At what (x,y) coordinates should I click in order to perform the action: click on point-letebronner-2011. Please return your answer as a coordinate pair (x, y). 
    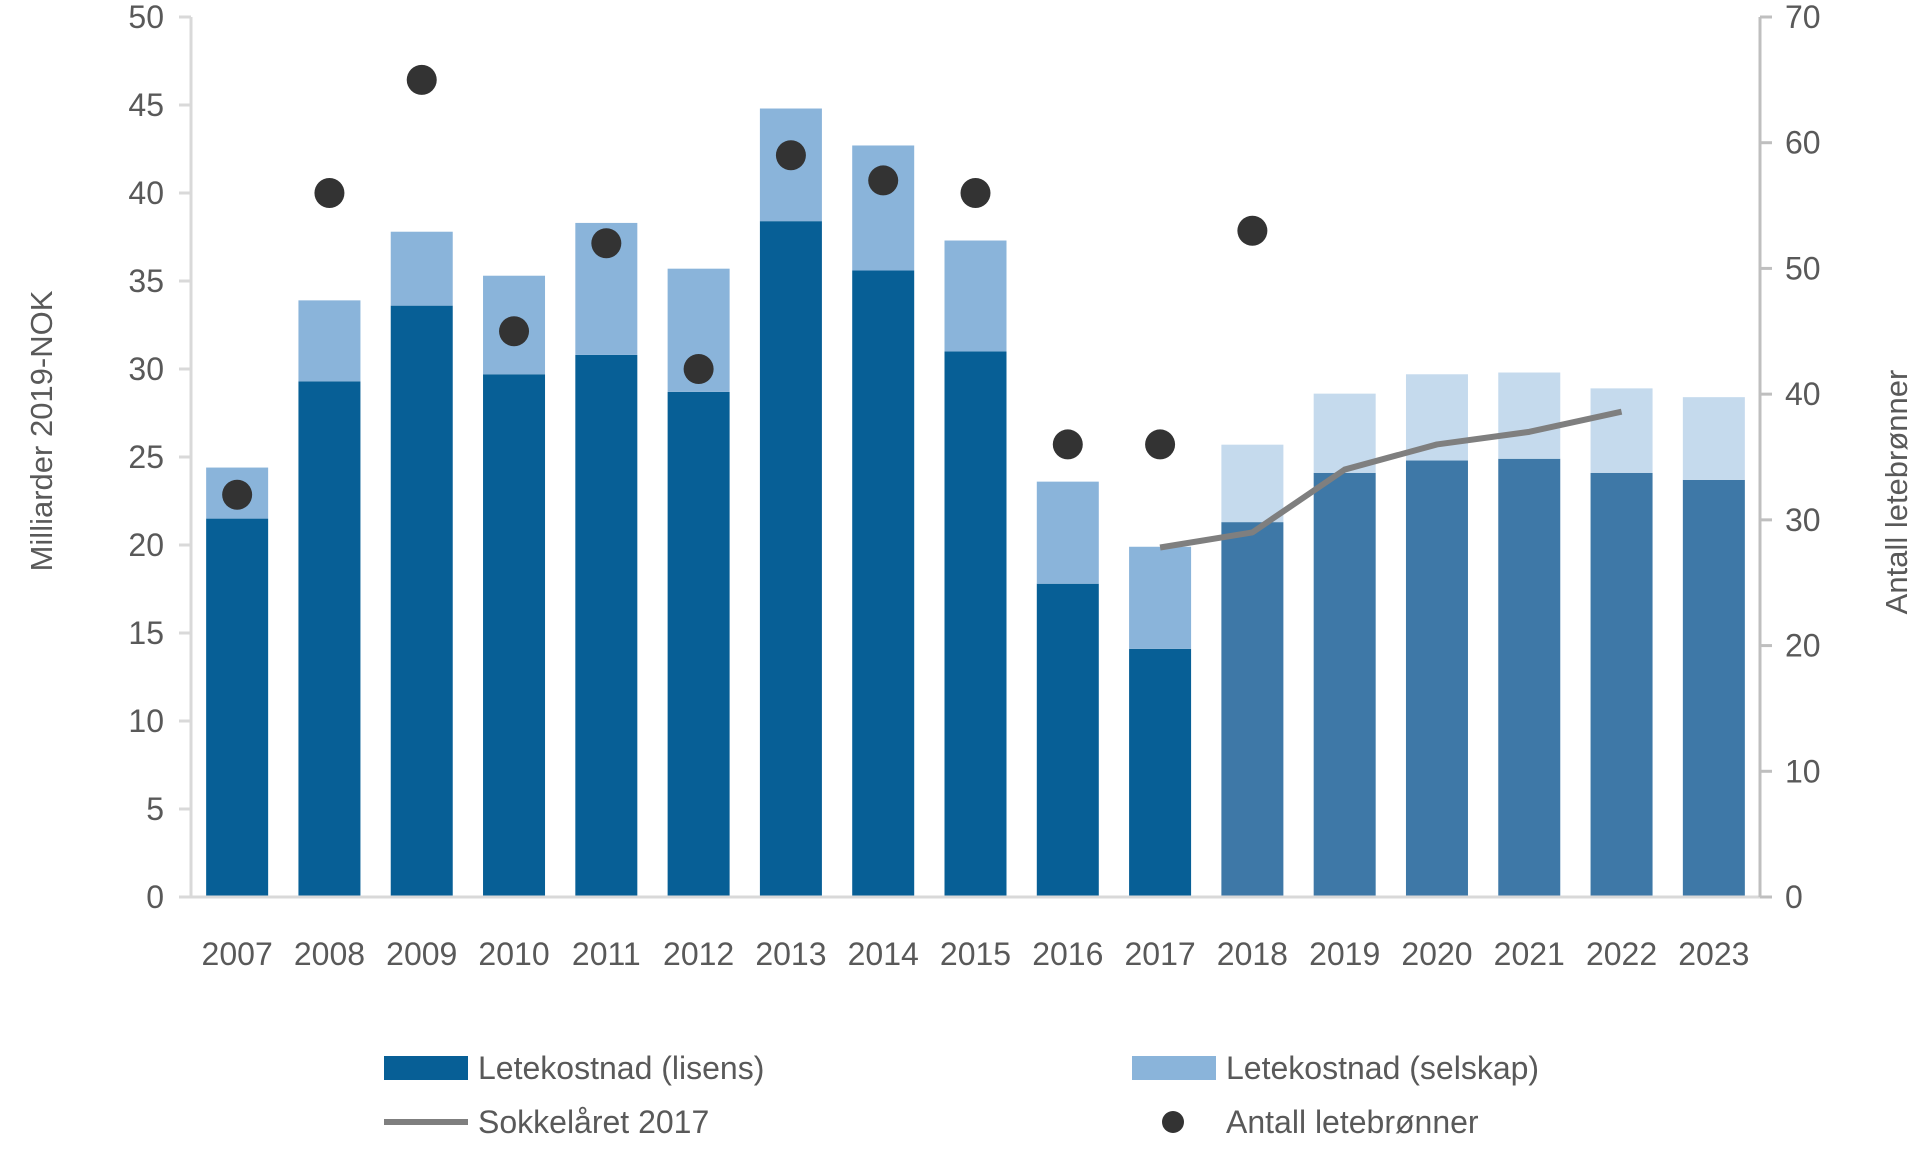
    Looking at the image, I should click on (606, 243).